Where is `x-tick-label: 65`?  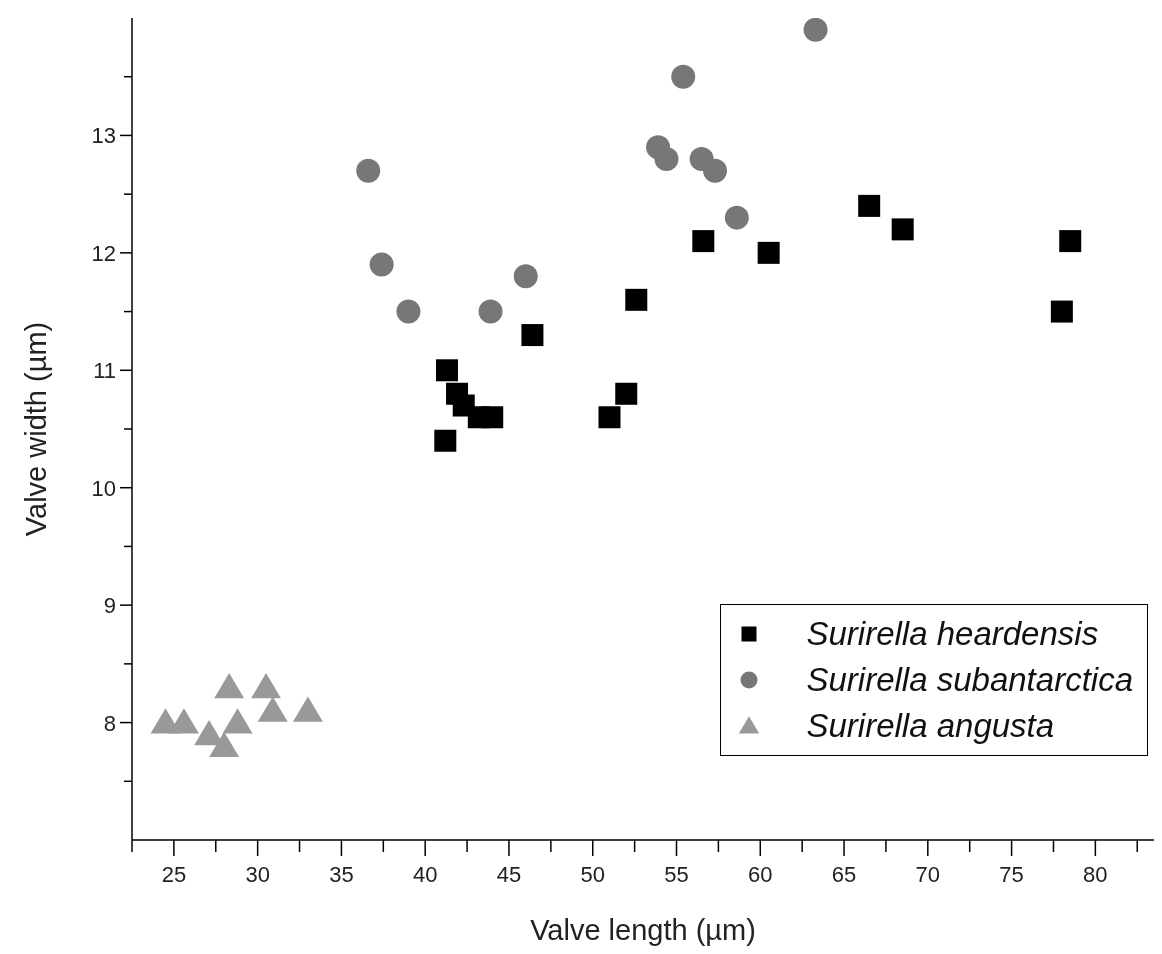 x-tick-label: 65 is located at coordinates (844, 874).